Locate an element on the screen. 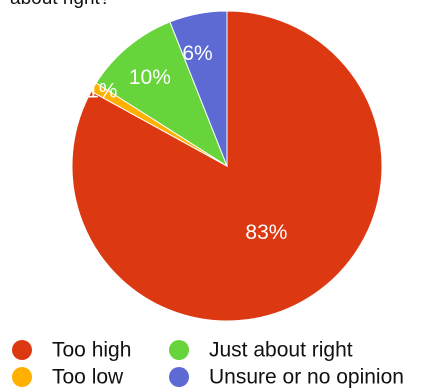 This screenshot has height=391, width=444. legend-label: Unsure or no opinion is located at coordinates (306, 377).